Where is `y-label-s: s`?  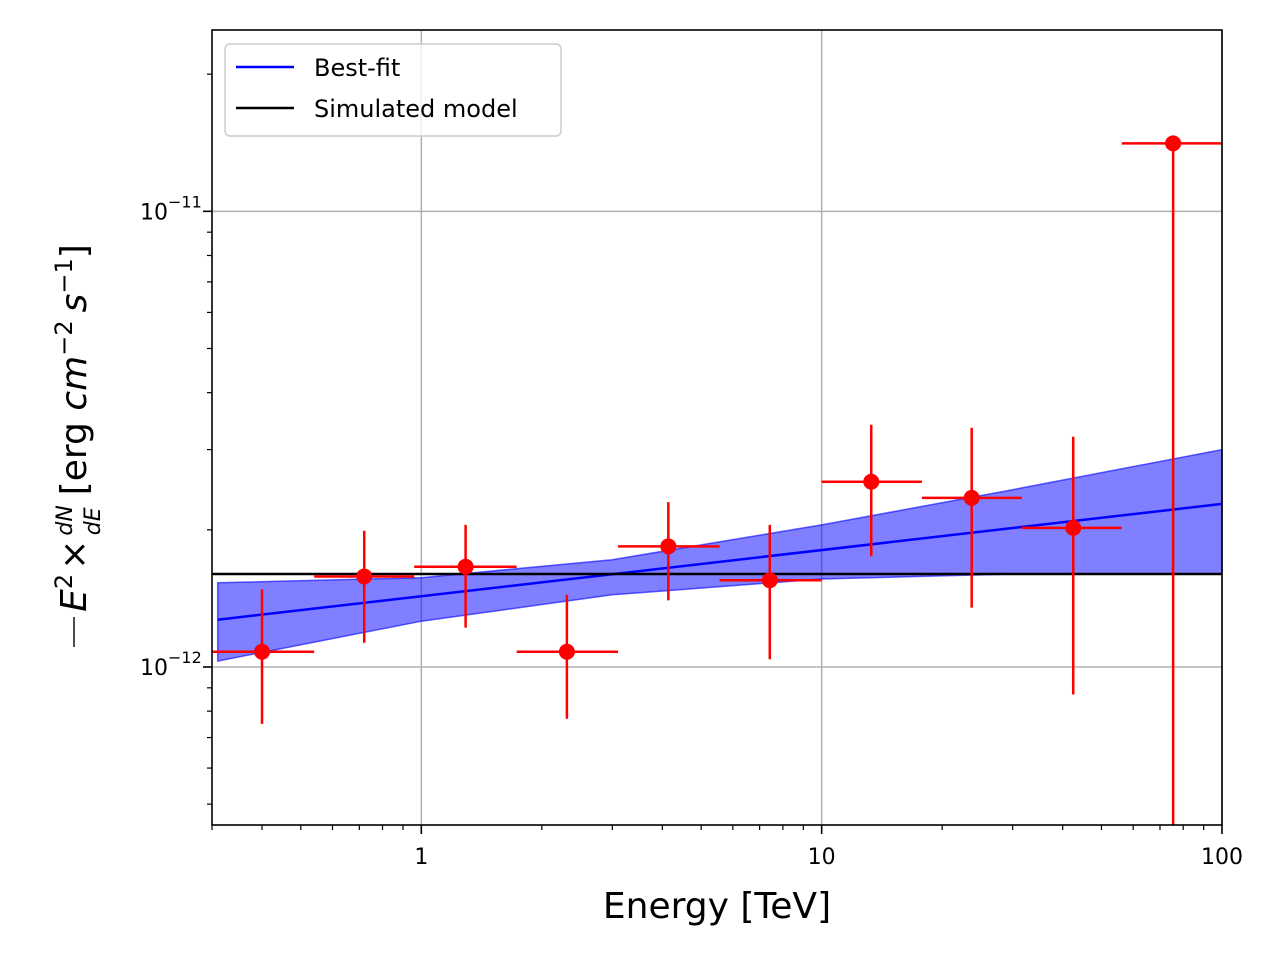
y-label-s: s is located at coordinates (74, 303).